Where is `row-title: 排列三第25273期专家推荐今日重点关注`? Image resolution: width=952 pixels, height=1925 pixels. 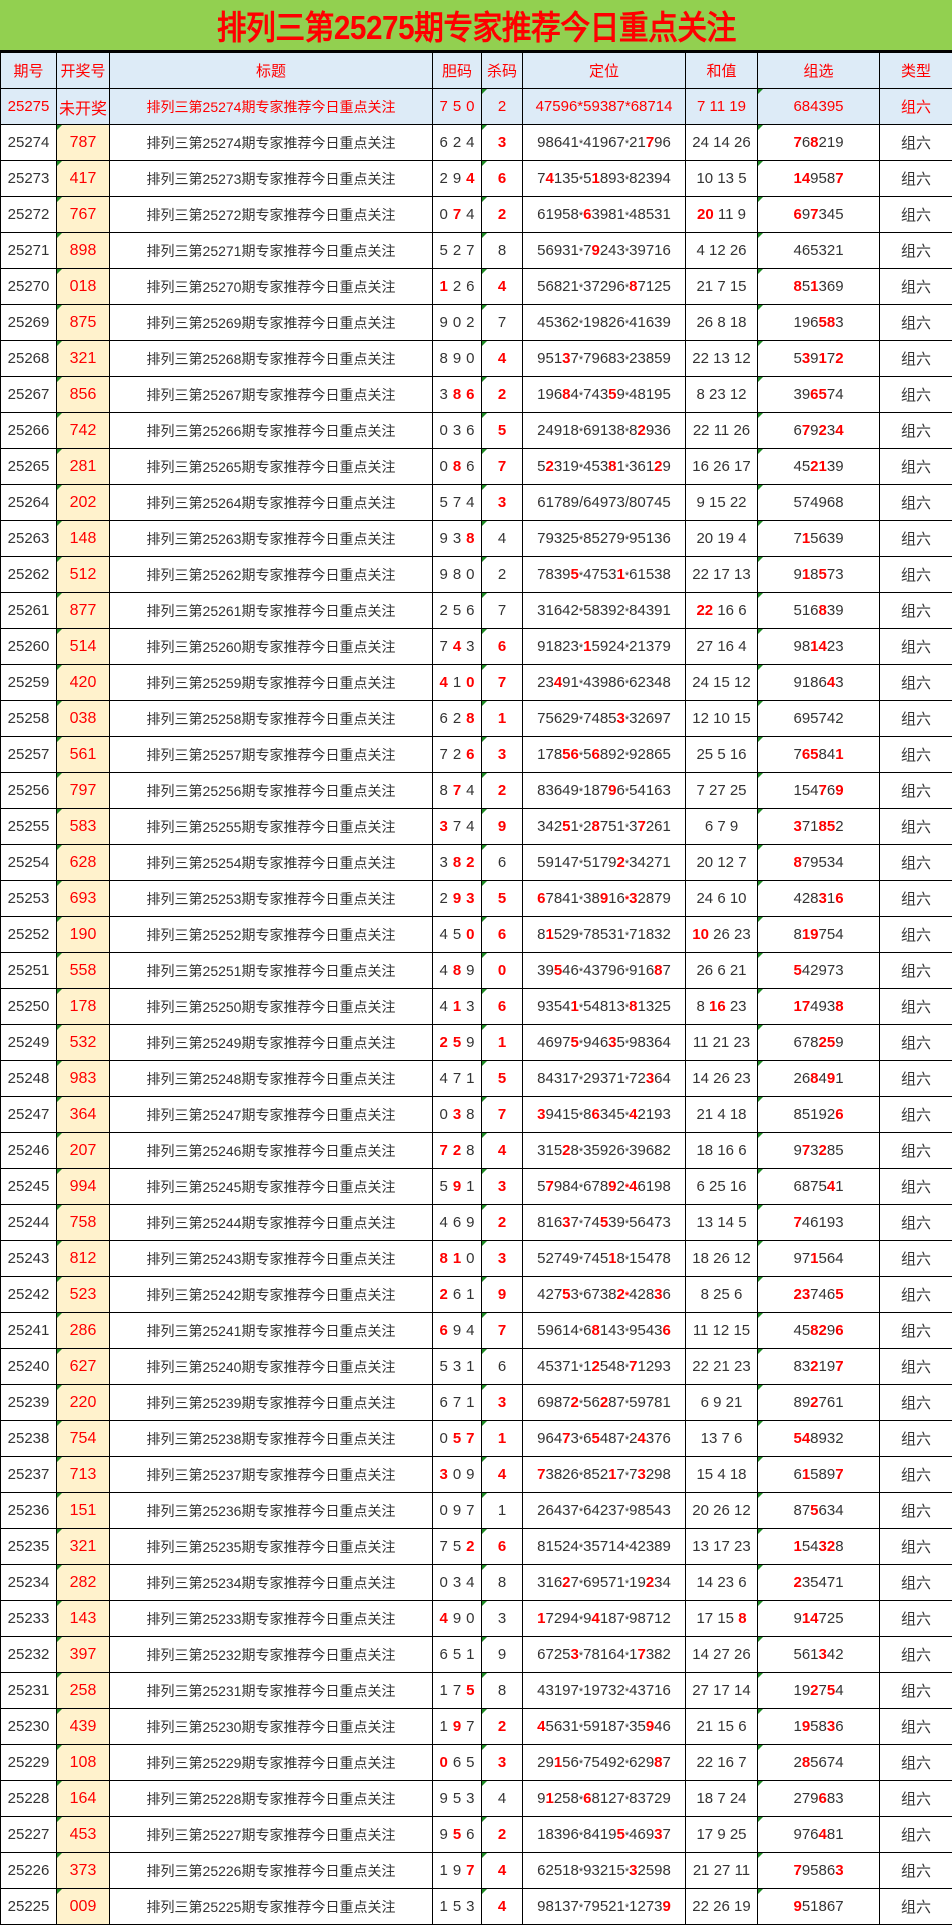
row-title: 排列三第25273期专家推荐今日重点关注 is located at coordinates (271, 179).